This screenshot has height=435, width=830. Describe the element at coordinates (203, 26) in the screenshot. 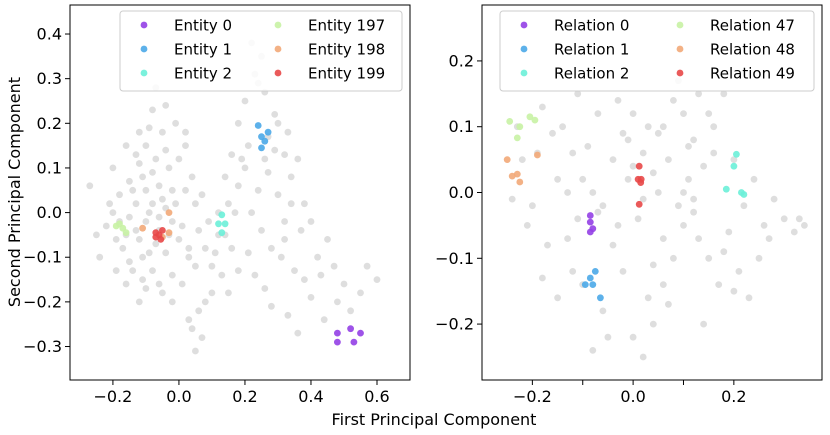

I see `legend-label-entity-0: Entity 0` at that location.